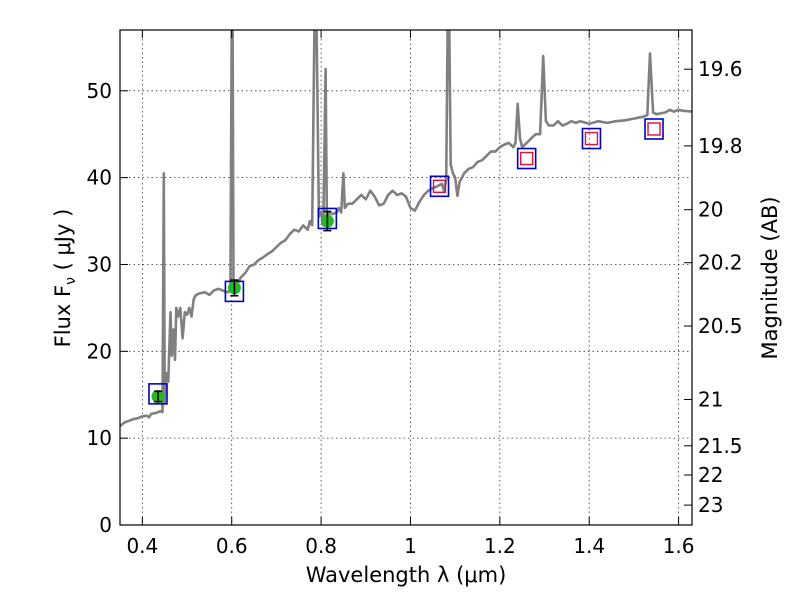 The height and width of the screenshot is (604, 800). What do you see at coordinates (321, 546) in the screenshot?
I see `x-tick-label: 0.8` at bounding box center [321, 546].